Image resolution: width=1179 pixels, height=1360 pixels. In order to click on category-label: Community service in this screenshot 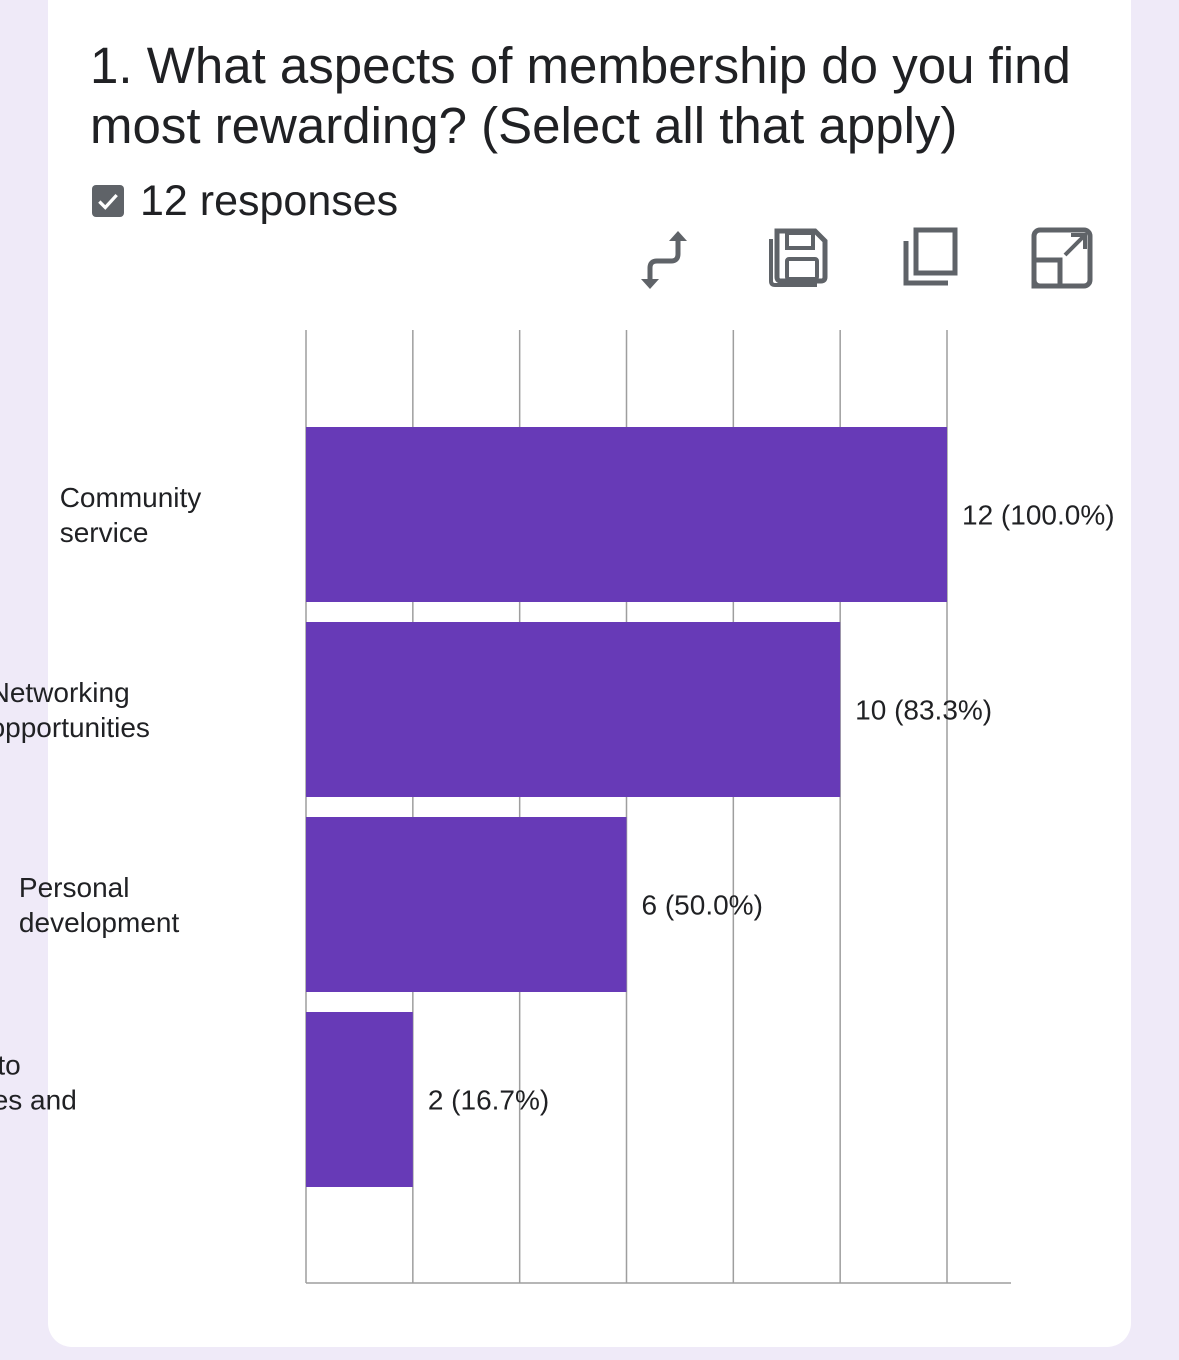, I will do `click(131, 515)`.